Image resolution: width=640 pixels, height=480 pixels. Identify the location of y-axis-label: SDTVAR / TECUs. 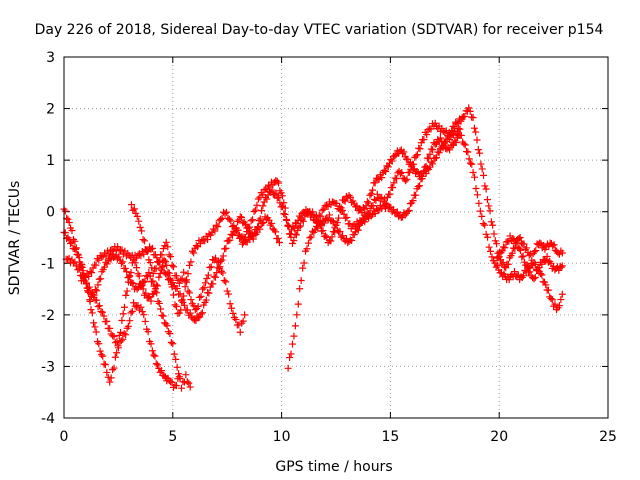
(15, 238).